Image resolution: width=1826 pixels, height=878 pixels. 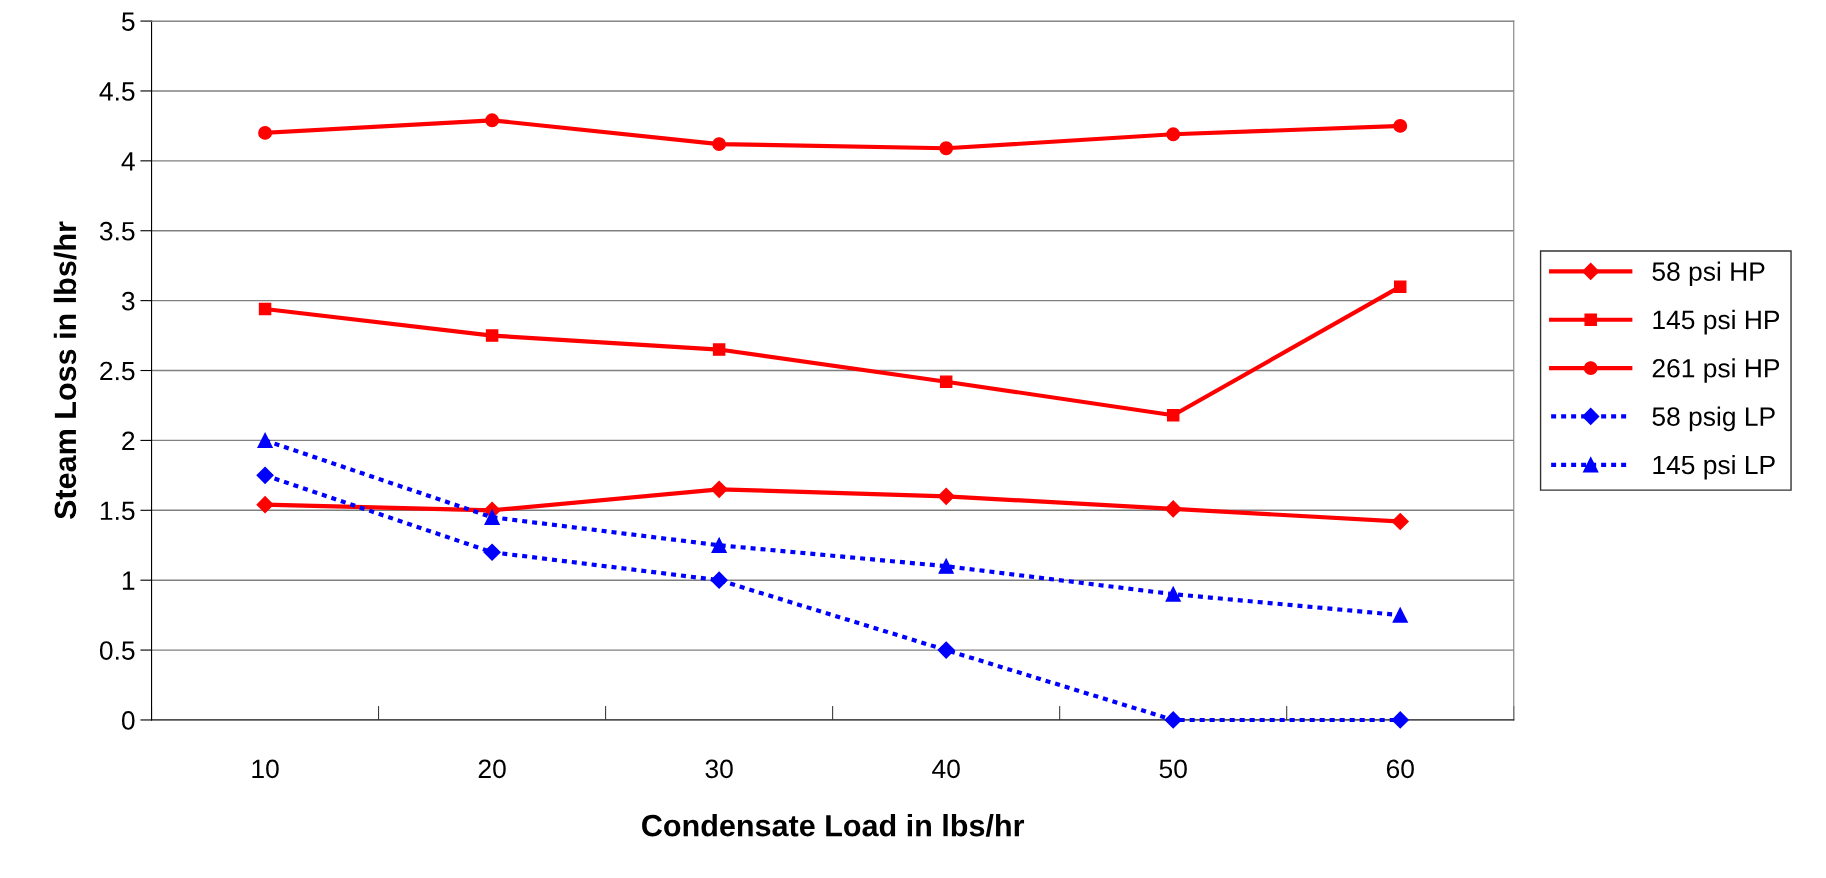 What do you see at coordinates (128, 161) in the screenshot?
I see `y-tick-label: 4` at bounding box center [128, 161].